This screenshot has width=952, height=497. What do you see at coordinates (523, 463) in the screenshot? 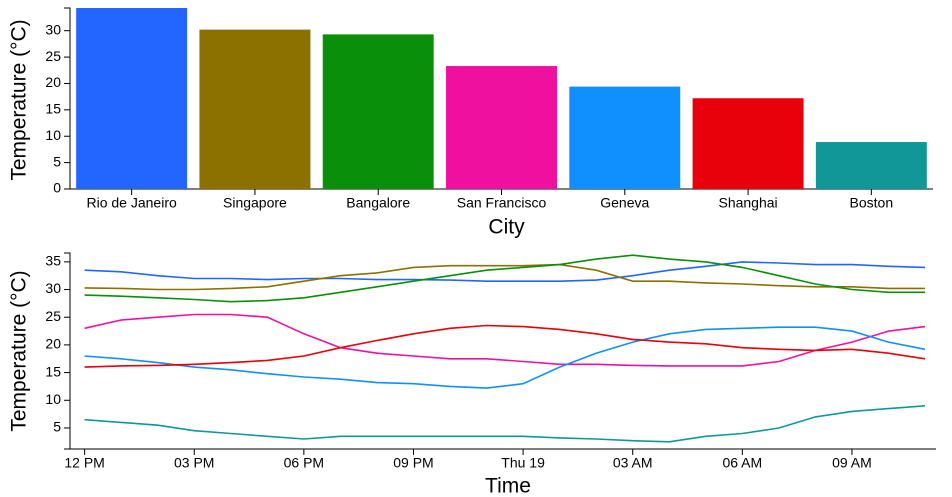
I see `x-tick-label: Thu 19` at bounding box center [523, 463].